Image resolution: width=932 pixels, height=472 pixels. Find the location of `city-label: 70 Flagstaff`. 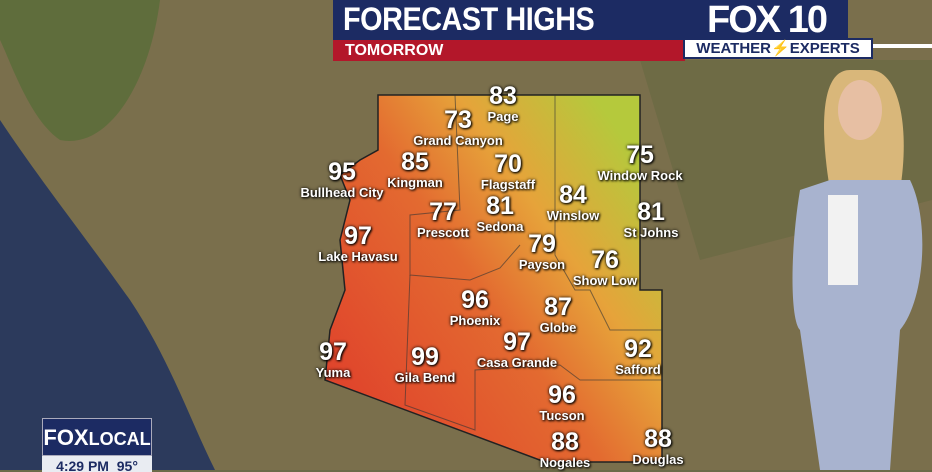

city-label: 70 Flagstaff is located at coordinates (508, 171).